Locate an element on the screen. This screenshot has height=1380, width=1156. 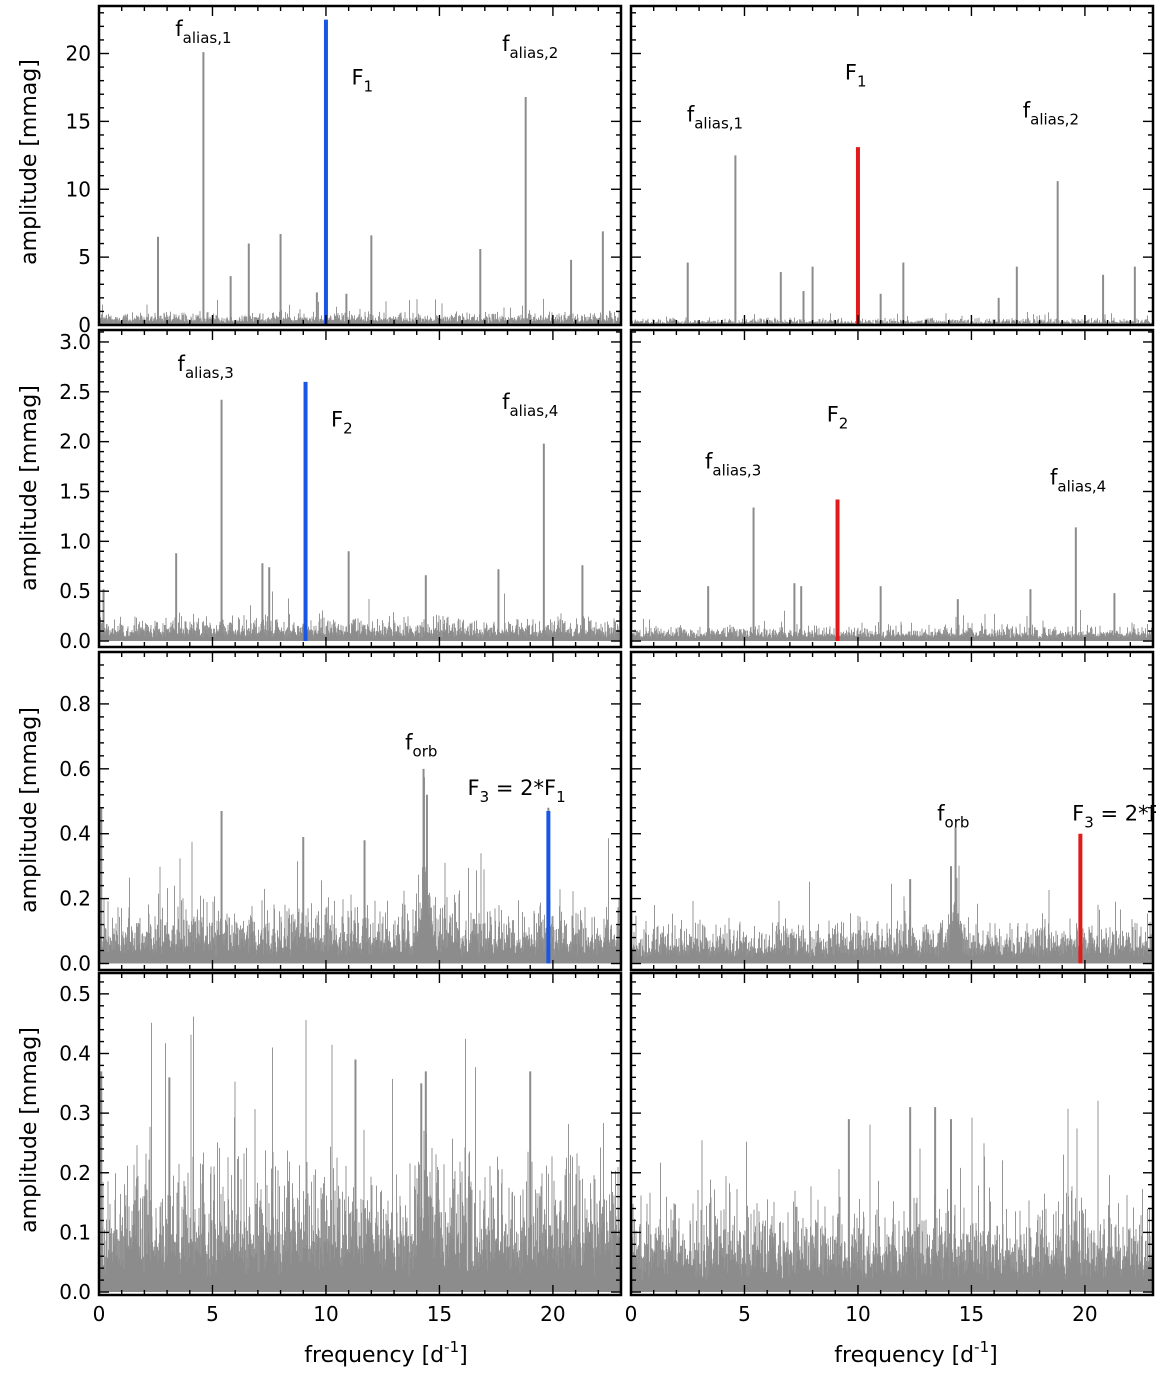
x-axis-label-left-sup: -1 is located at coordinates (451, 1347).